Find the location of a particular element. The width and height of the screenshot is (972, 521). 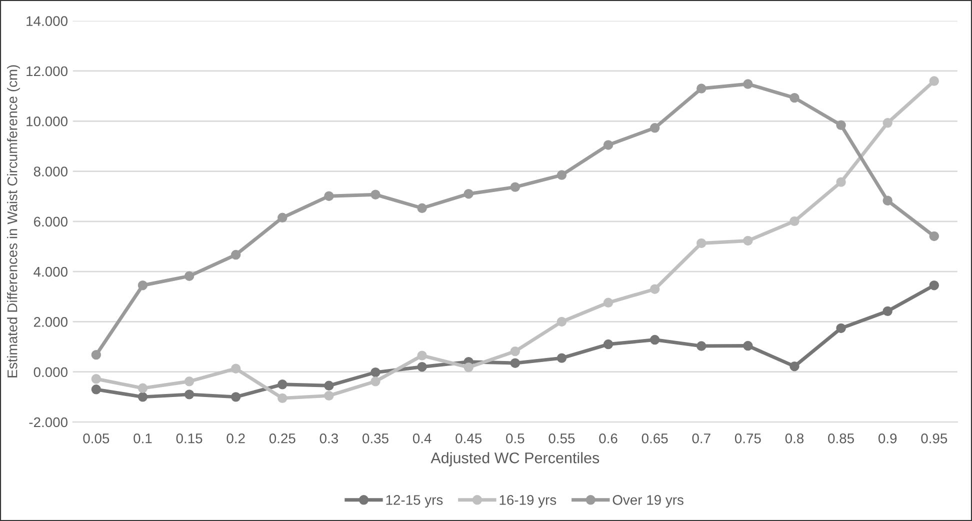

y-axis-title: Estimated Differences in Waist Circumference (cm) is located at coordinates (13, 221).